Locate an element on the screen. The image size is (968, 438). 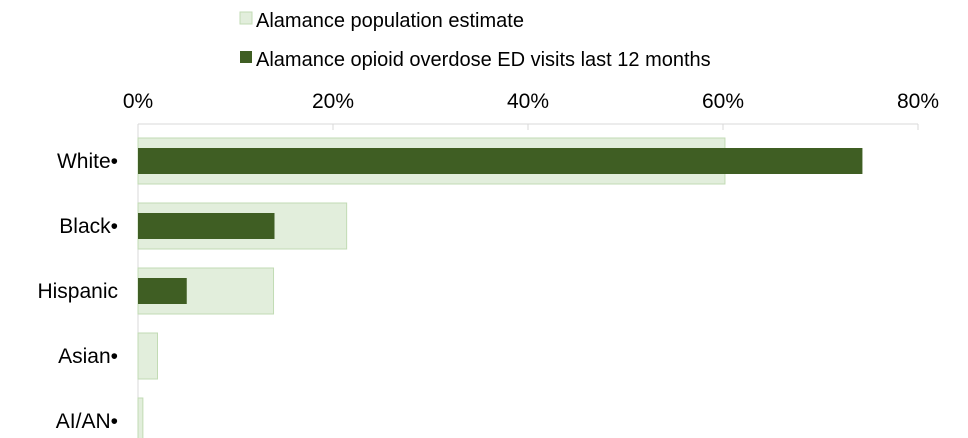
category-label: Hispanic is located at coordinates (77, 291).